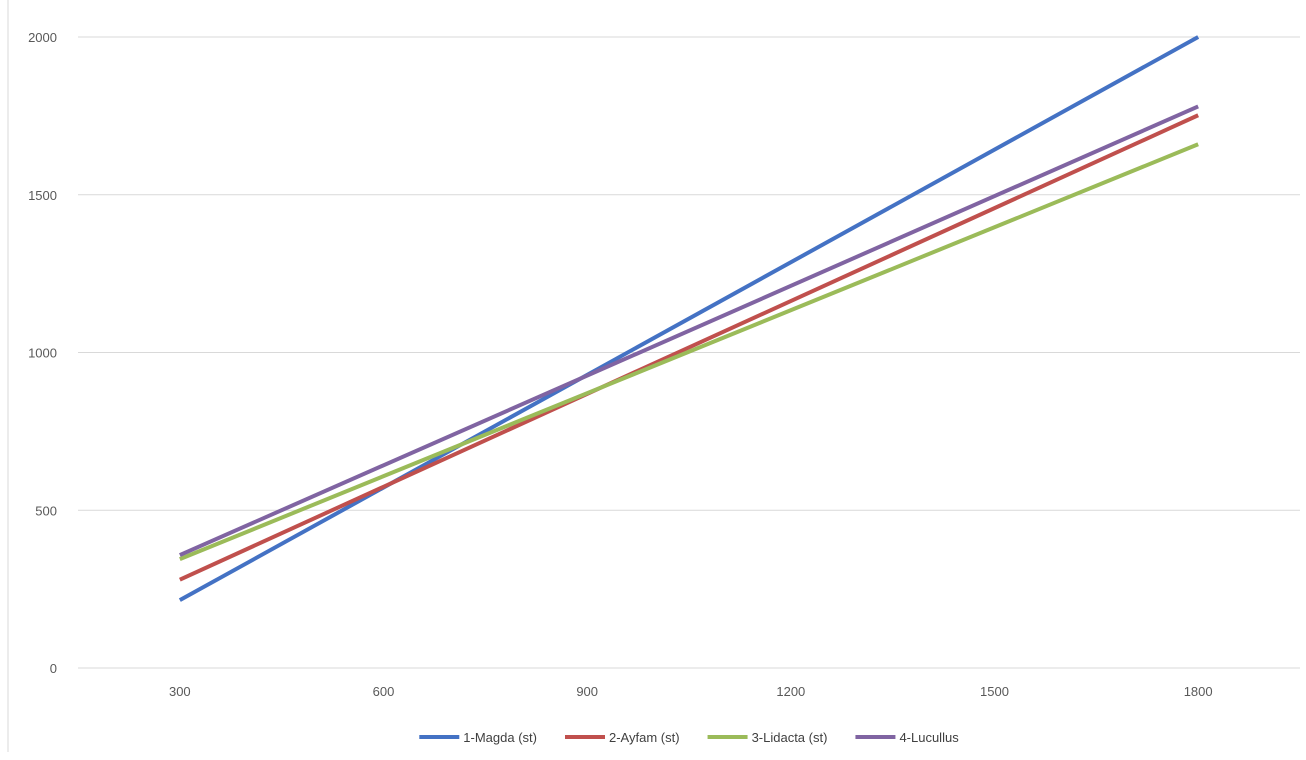 Image resolution: width=1306 pixels, height=760 pixels. What do you see at coordinates (587, 691) in the screenshot?
I see `x-tick-label: 900` at bounding box center [587, 691].